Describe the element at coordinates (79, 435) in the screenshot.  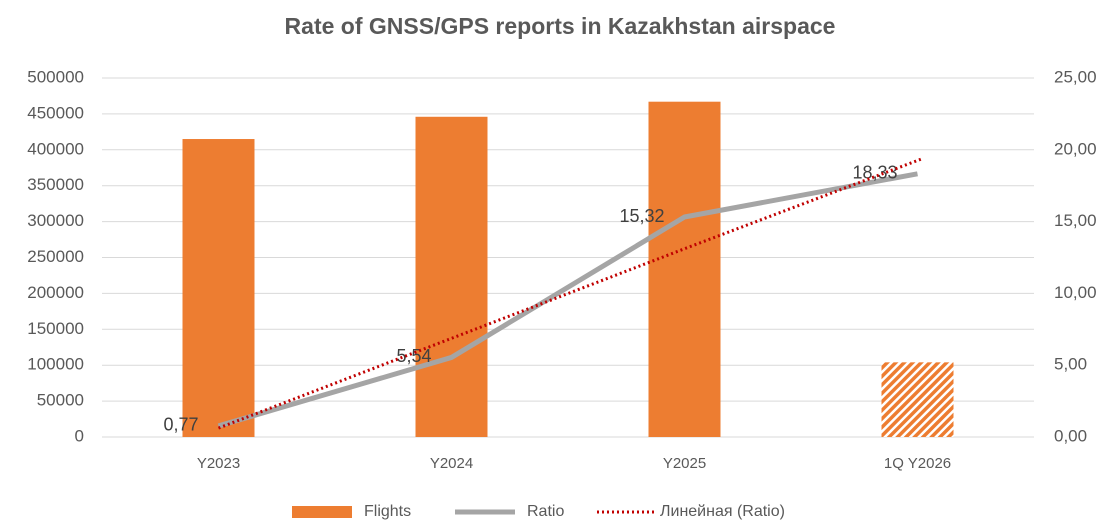
I see `y-tick-label: 0` at that location.